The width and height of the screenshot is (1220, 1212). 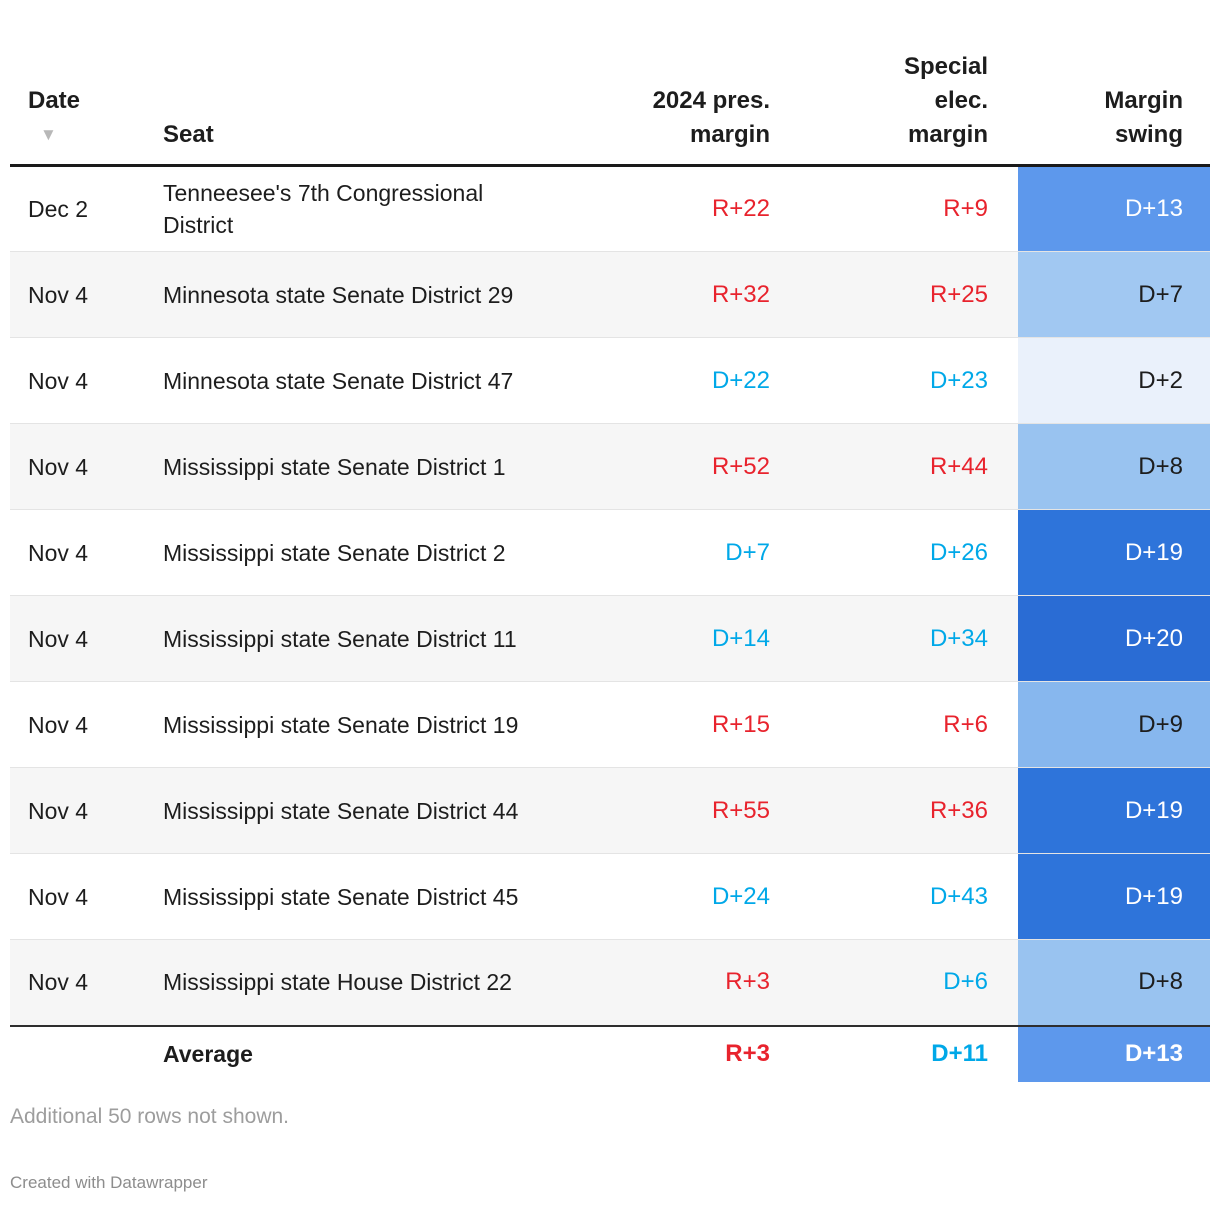 What do you see at coordinates (894, 724) in the screenshot?
I see `special-margin-cell: R+6` at bounding box center [894, 724].